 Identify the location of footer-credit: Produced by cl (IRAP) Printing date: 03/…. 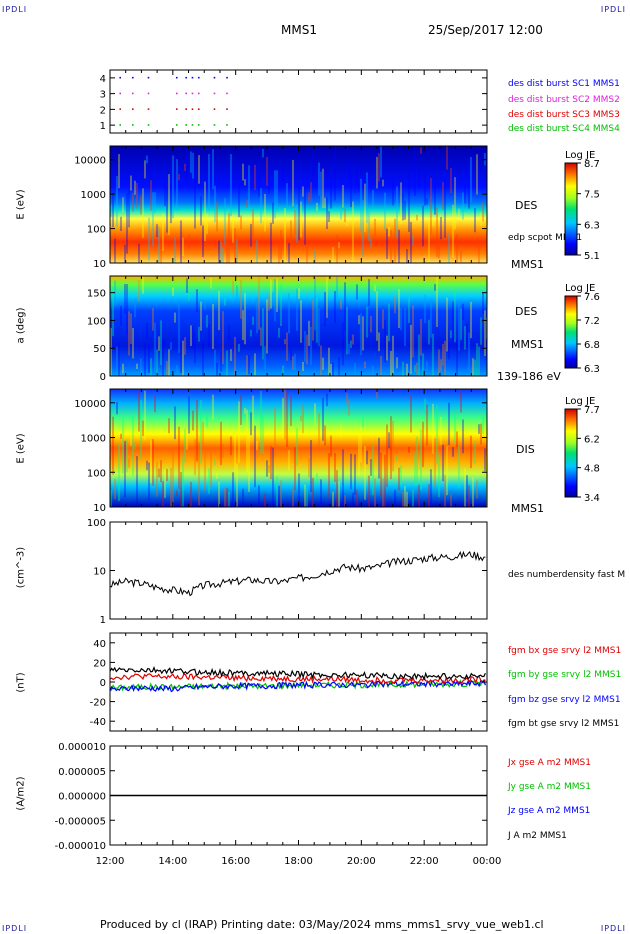
(322, 924).